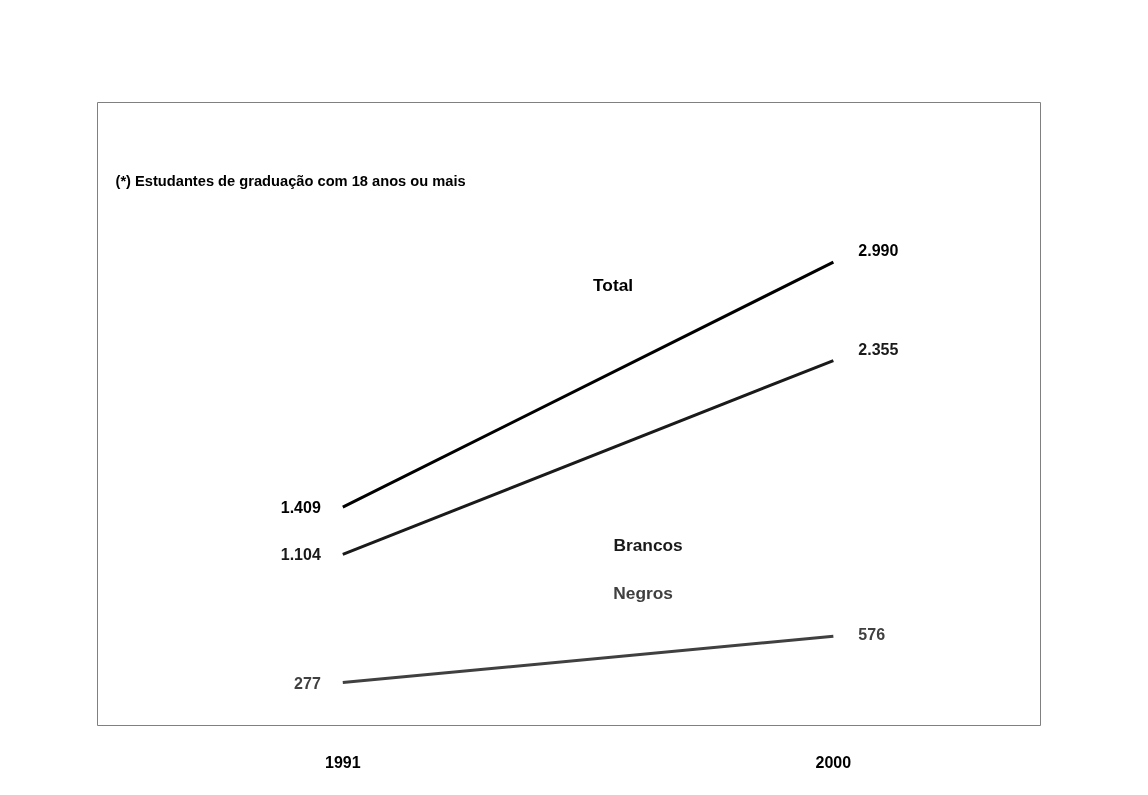 The image size is (1148, 795). Describe the element at coordinates (878, 349) in the screenshot. I see `data-label: 2.355` at that location.